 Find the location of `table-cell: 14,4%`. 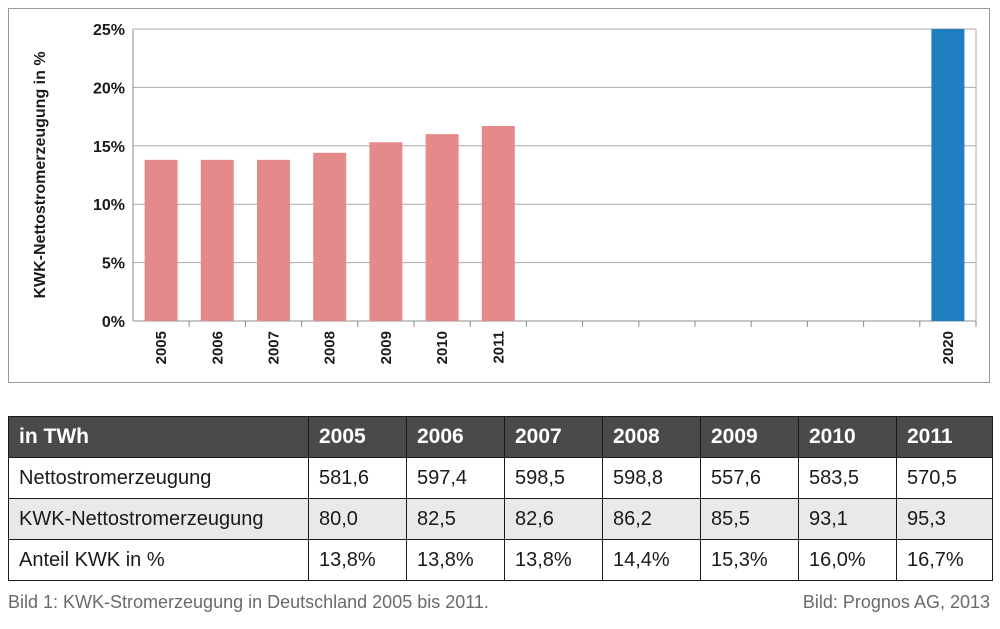

table-cell: 14,4% is located at coordinates (651, 560).